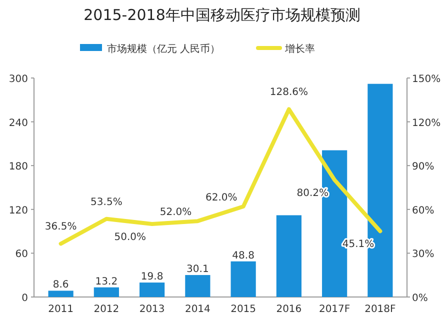 Image resolution: width=444 pixels, height=319 pixels. Describe the element at coordinates (426, 79) in the screenshot. I see `y2-tick-label: 150%` at that location.